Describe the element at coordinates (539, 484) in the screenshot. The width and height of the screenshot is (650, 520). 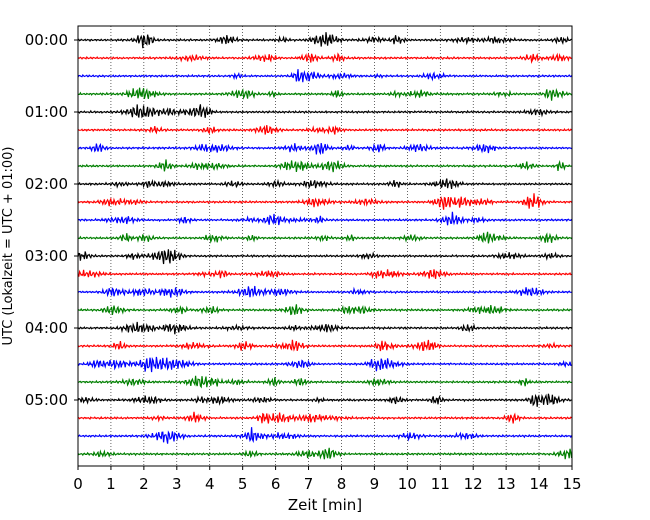
I see `x-tick-label: 14` at that location.